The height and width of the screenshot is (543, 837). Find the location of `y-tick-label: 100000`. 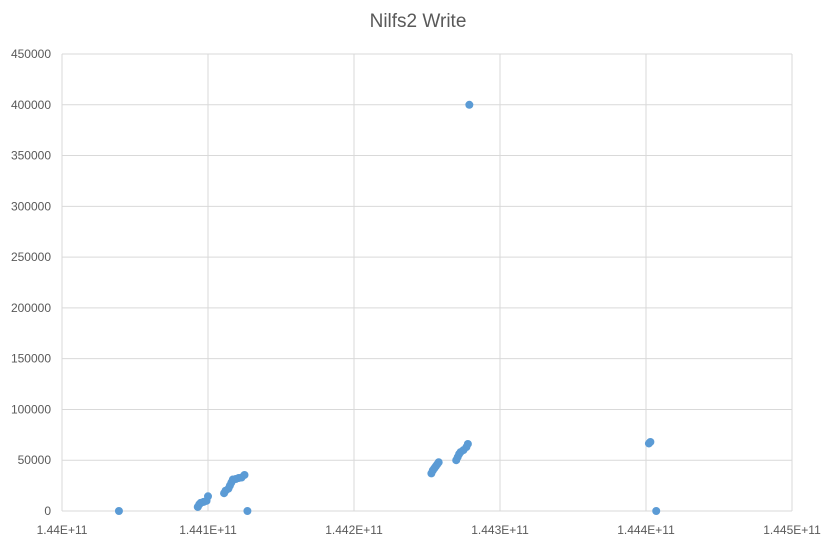

y-tick-label: 100000 is located at coordinates (31, 409).